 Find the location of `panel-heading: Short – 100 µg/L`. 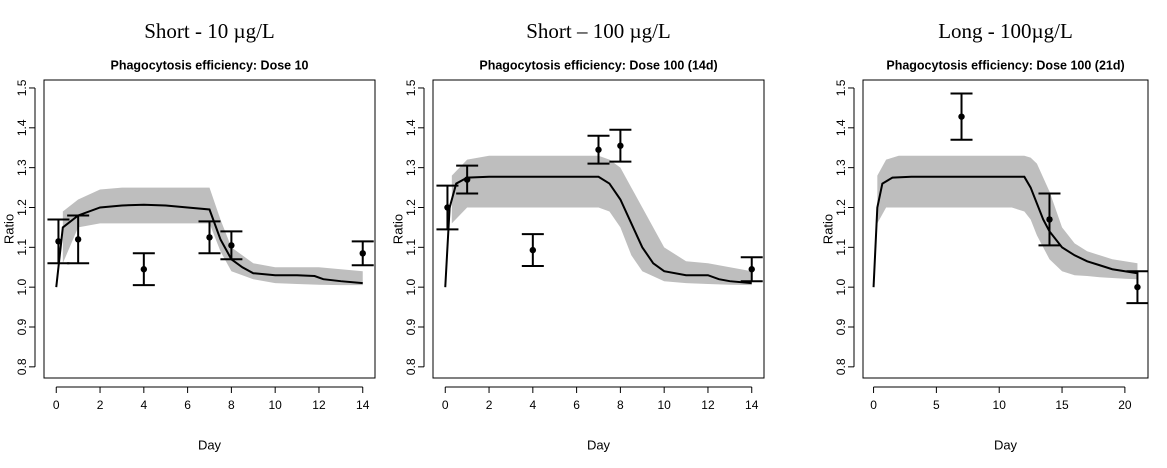

panel-heading: Short – 100 µg/L is located at coordinates (598, 31).